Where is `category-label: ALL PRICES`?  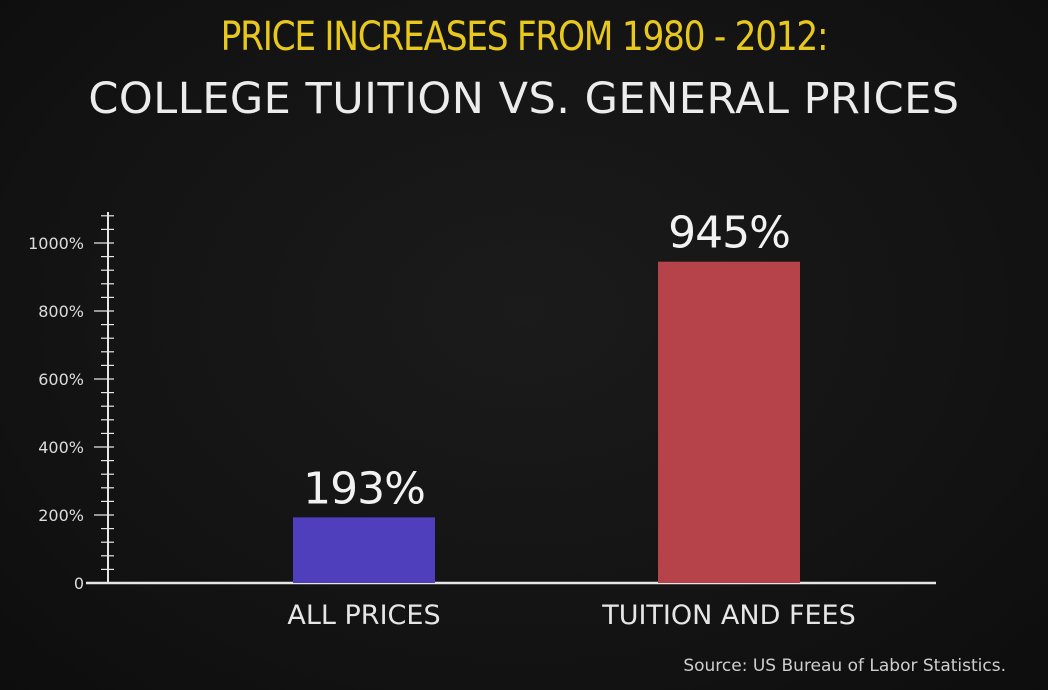
category-label: ALL PRICES is located at coordinates (363, 615).